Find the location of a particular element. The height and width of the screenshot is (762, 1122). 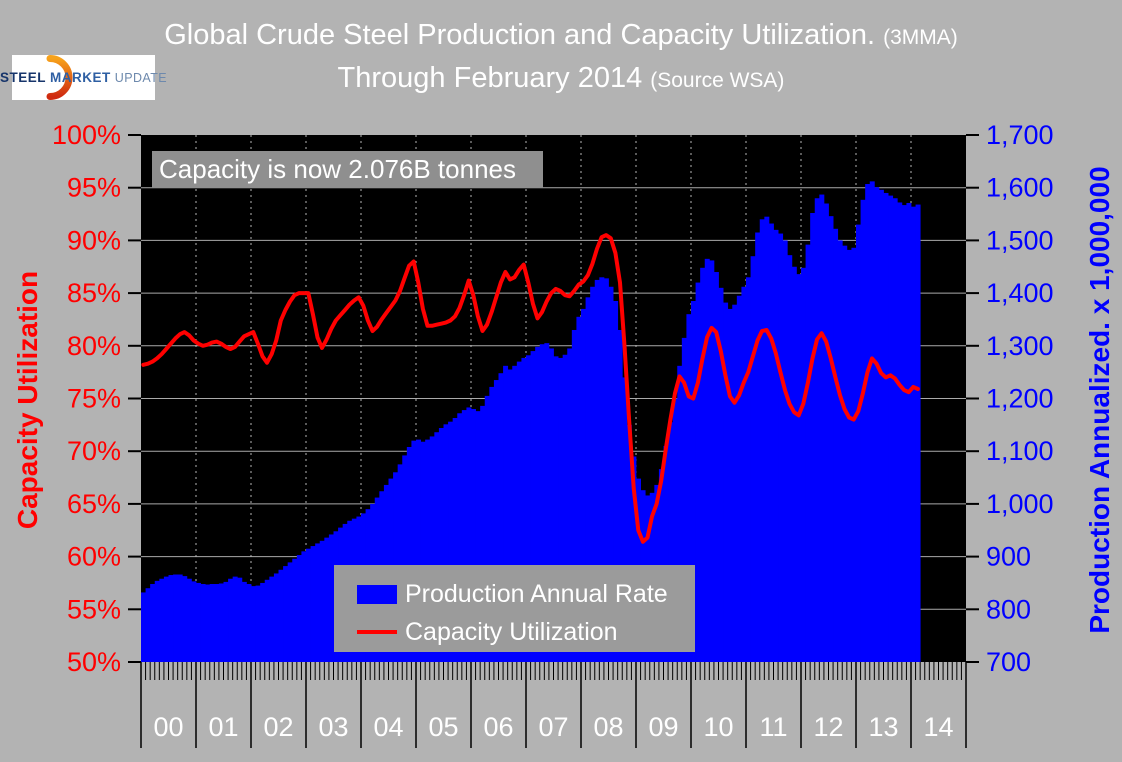

right-tick-label: 1,600 is located at coordinates (1020, 188).